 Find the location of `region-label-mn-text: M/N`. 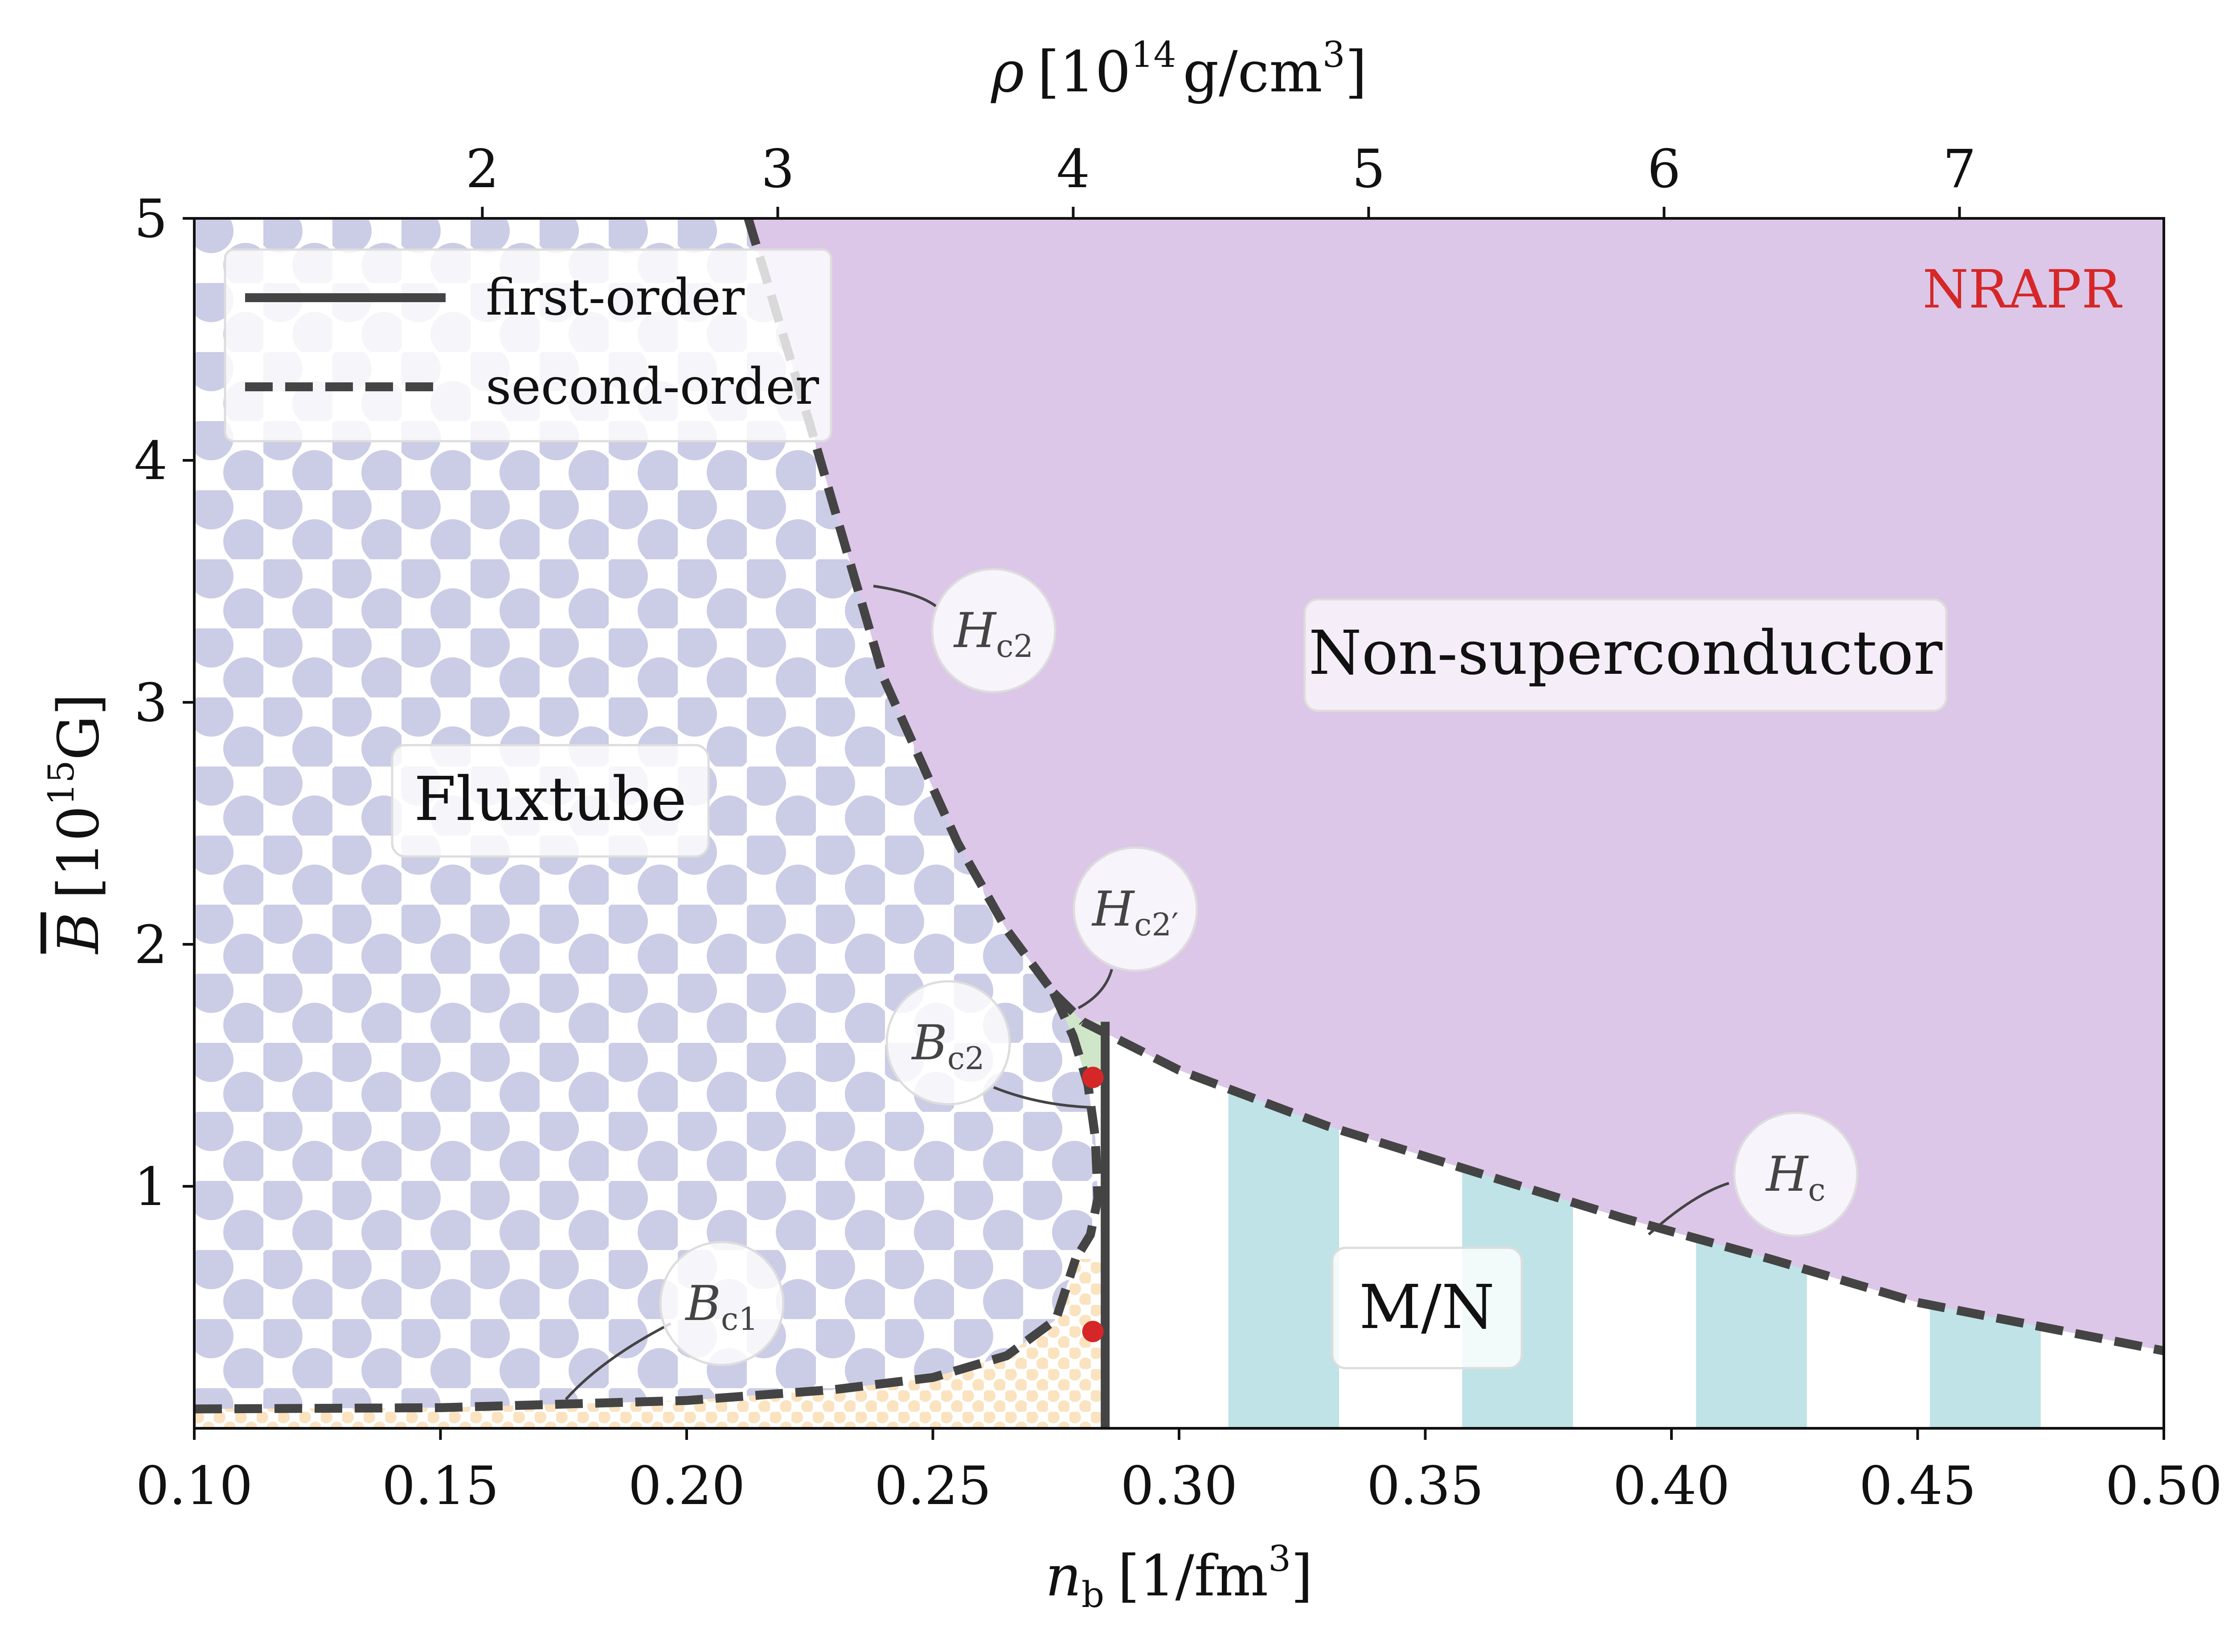

region-label-mn-text: M/N is located at coordinates (1427, 1307).